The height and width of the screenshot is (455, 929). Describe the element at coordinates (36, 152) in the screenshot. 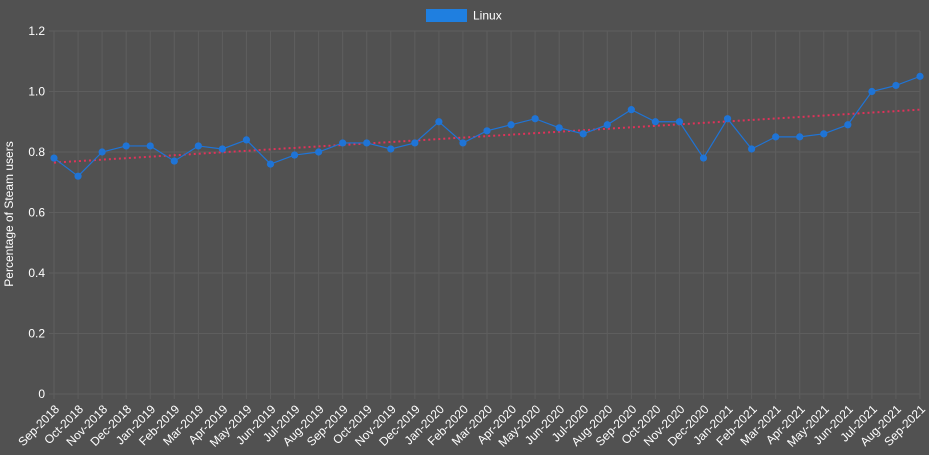

I see `y-tick-label: 0.8` at that location.